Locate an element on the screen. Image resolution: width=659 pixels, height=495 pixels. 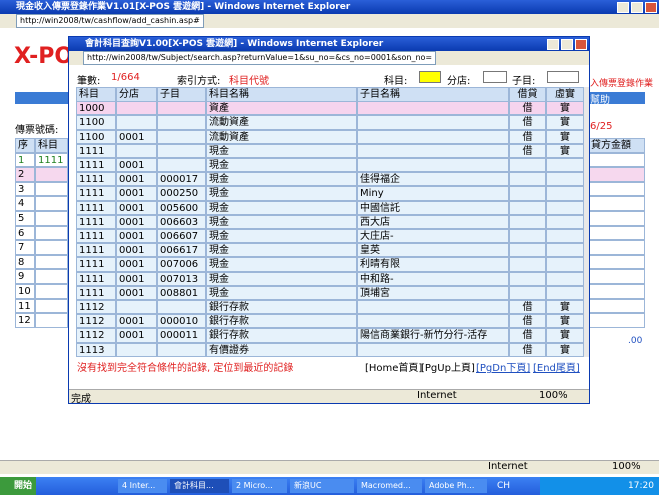
zoom: 100% is located at coordinates (626, 466).